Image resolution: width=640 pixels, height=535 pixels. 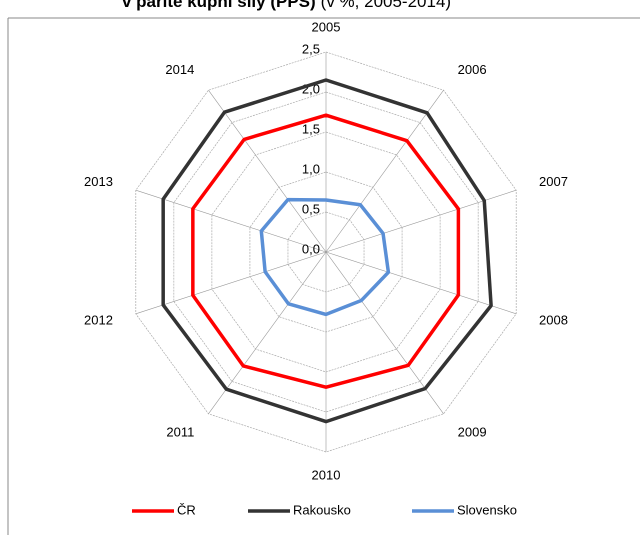 What do you see at coordinates (311, 128) in the screenshot?
I see `r-tick-label: 1,5` at bounding box center [311, 128].